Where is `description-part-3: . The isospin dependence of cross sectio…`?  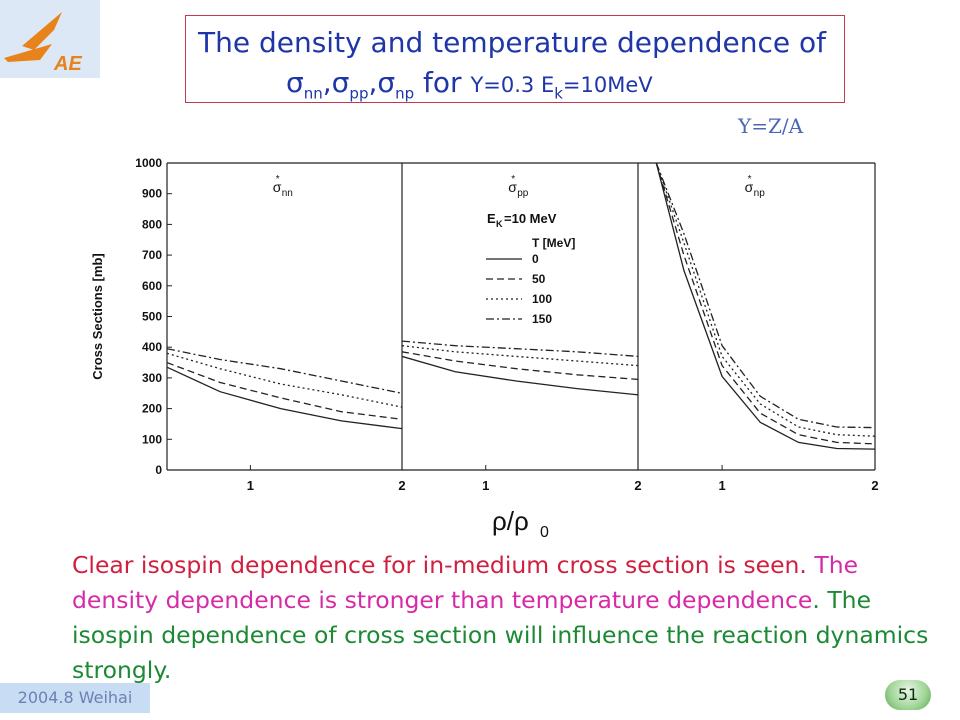
description-part-3: . The isospin dependence of cross sectio… is located at coordinates (500, 635).